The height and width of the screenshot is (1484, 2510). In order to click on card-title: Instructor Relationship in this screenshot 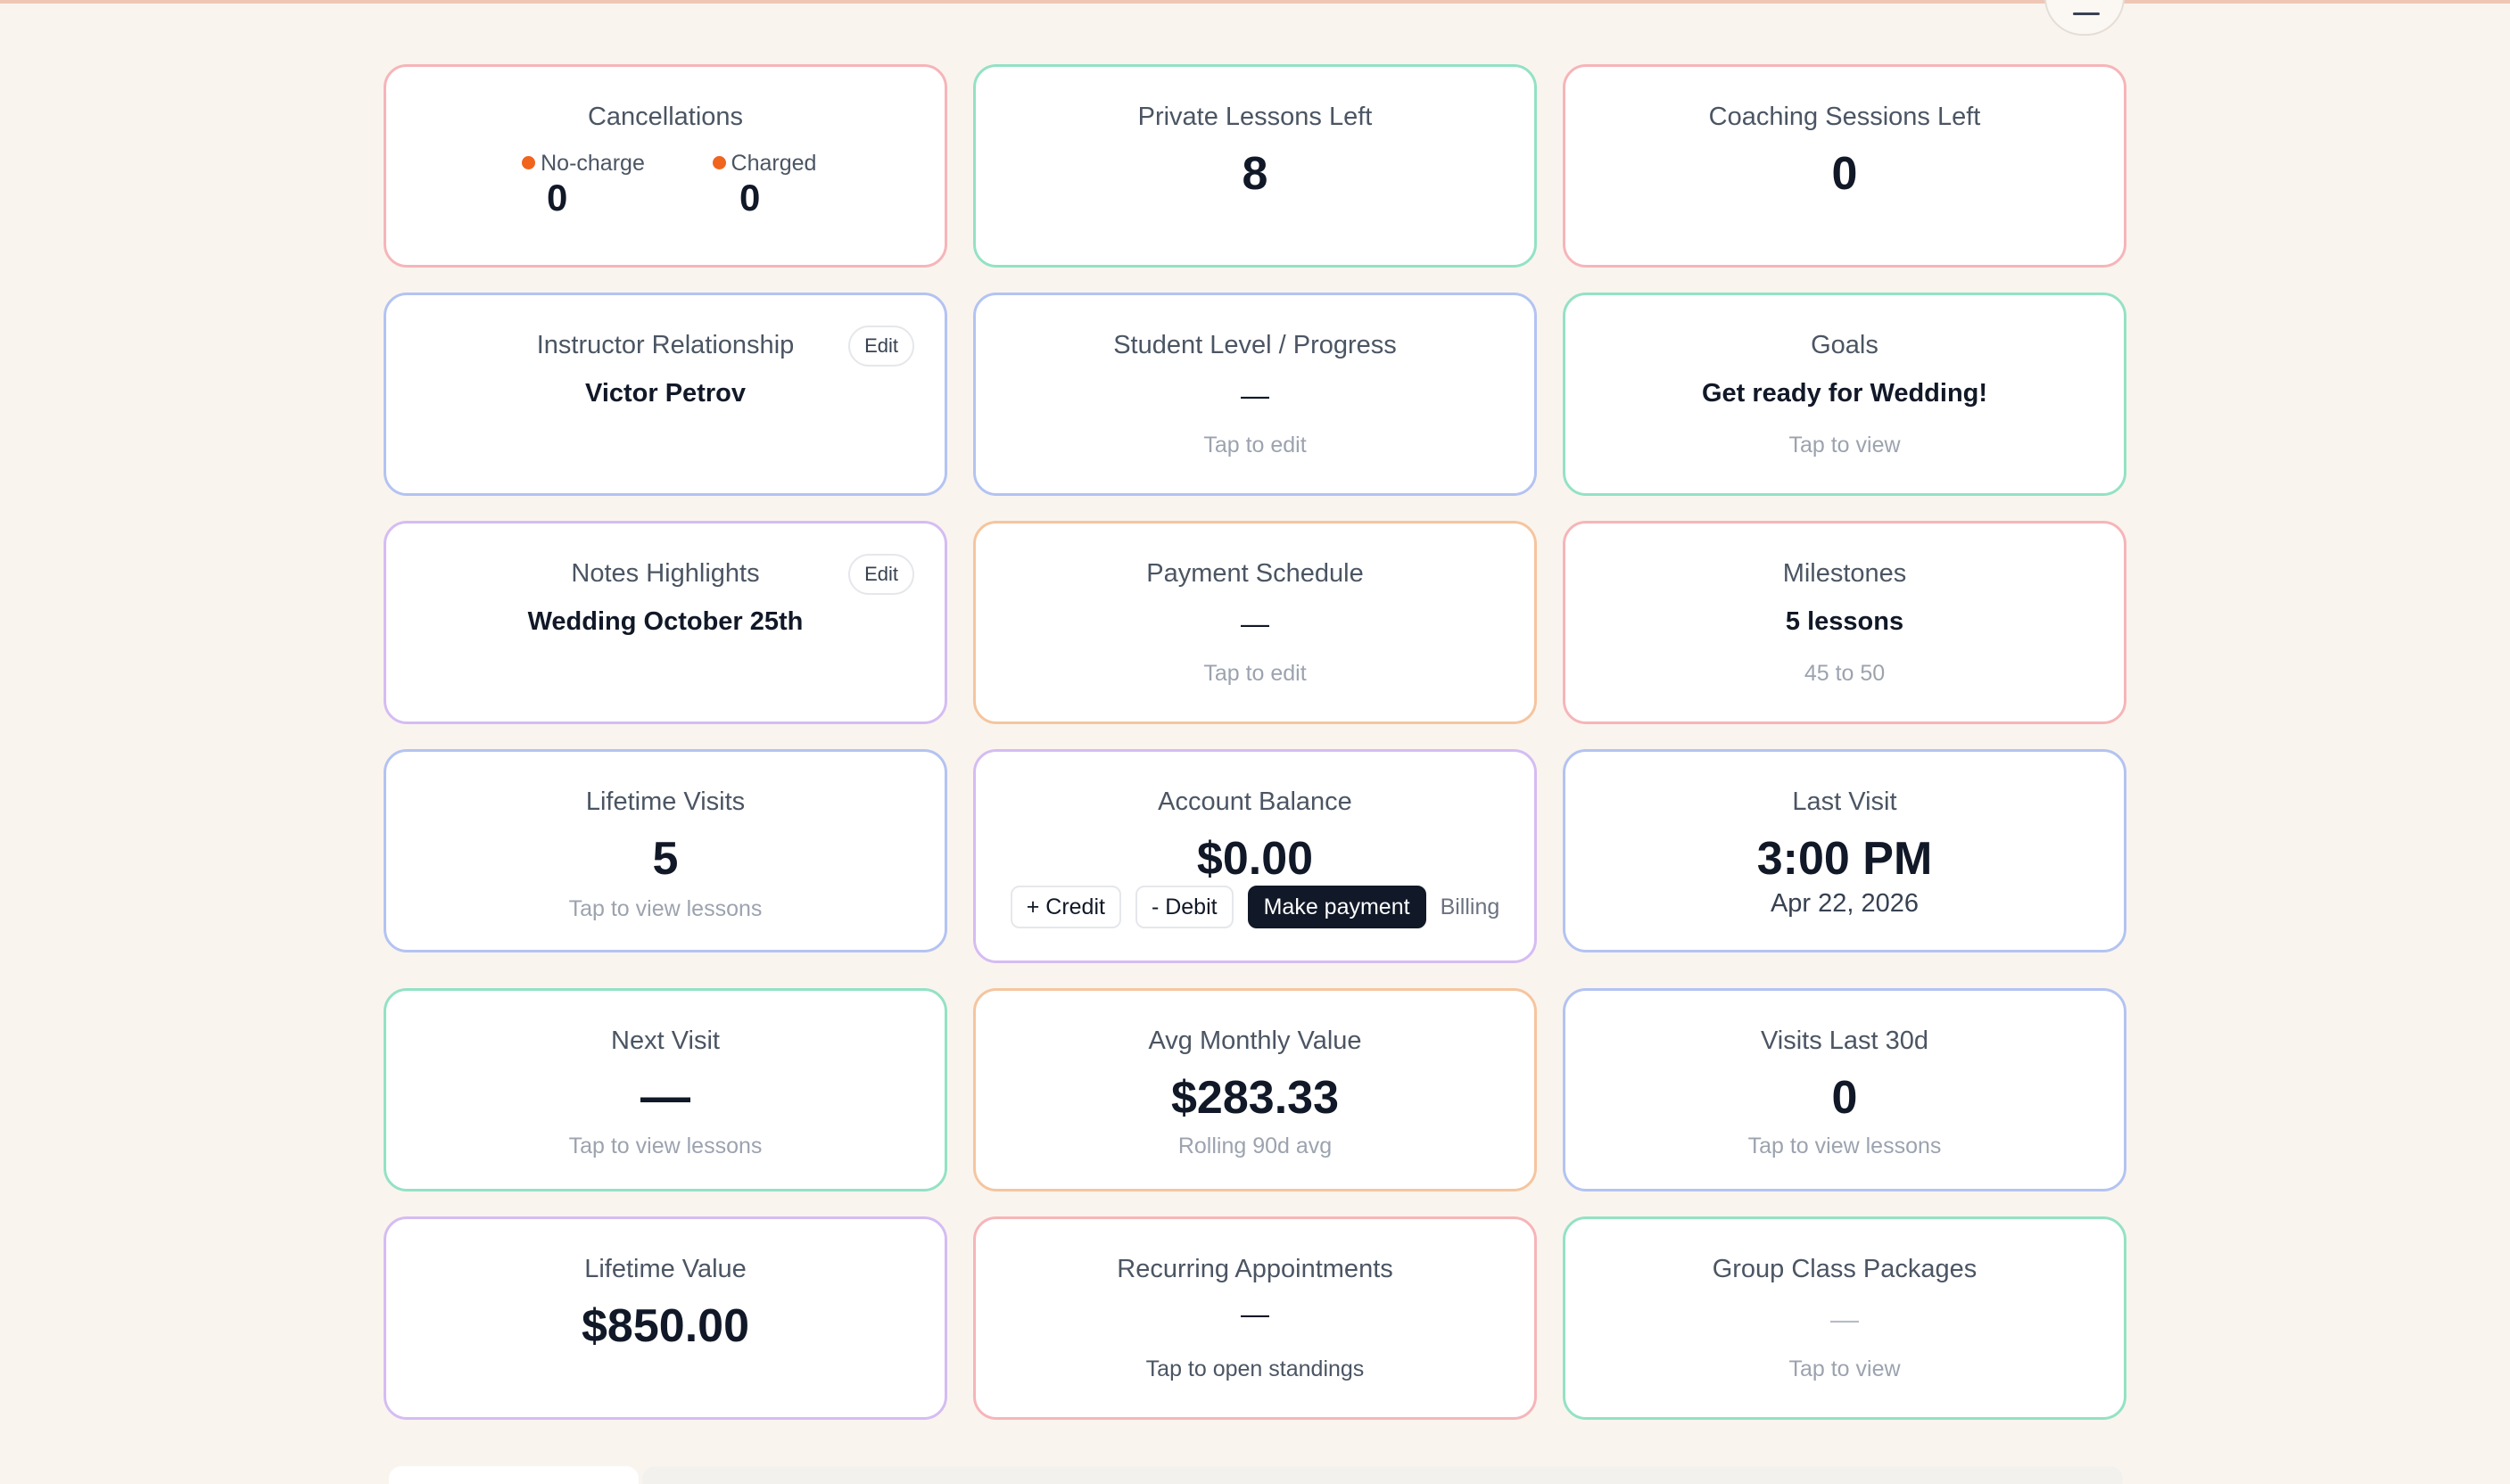, I will do `click(665, 345)`.